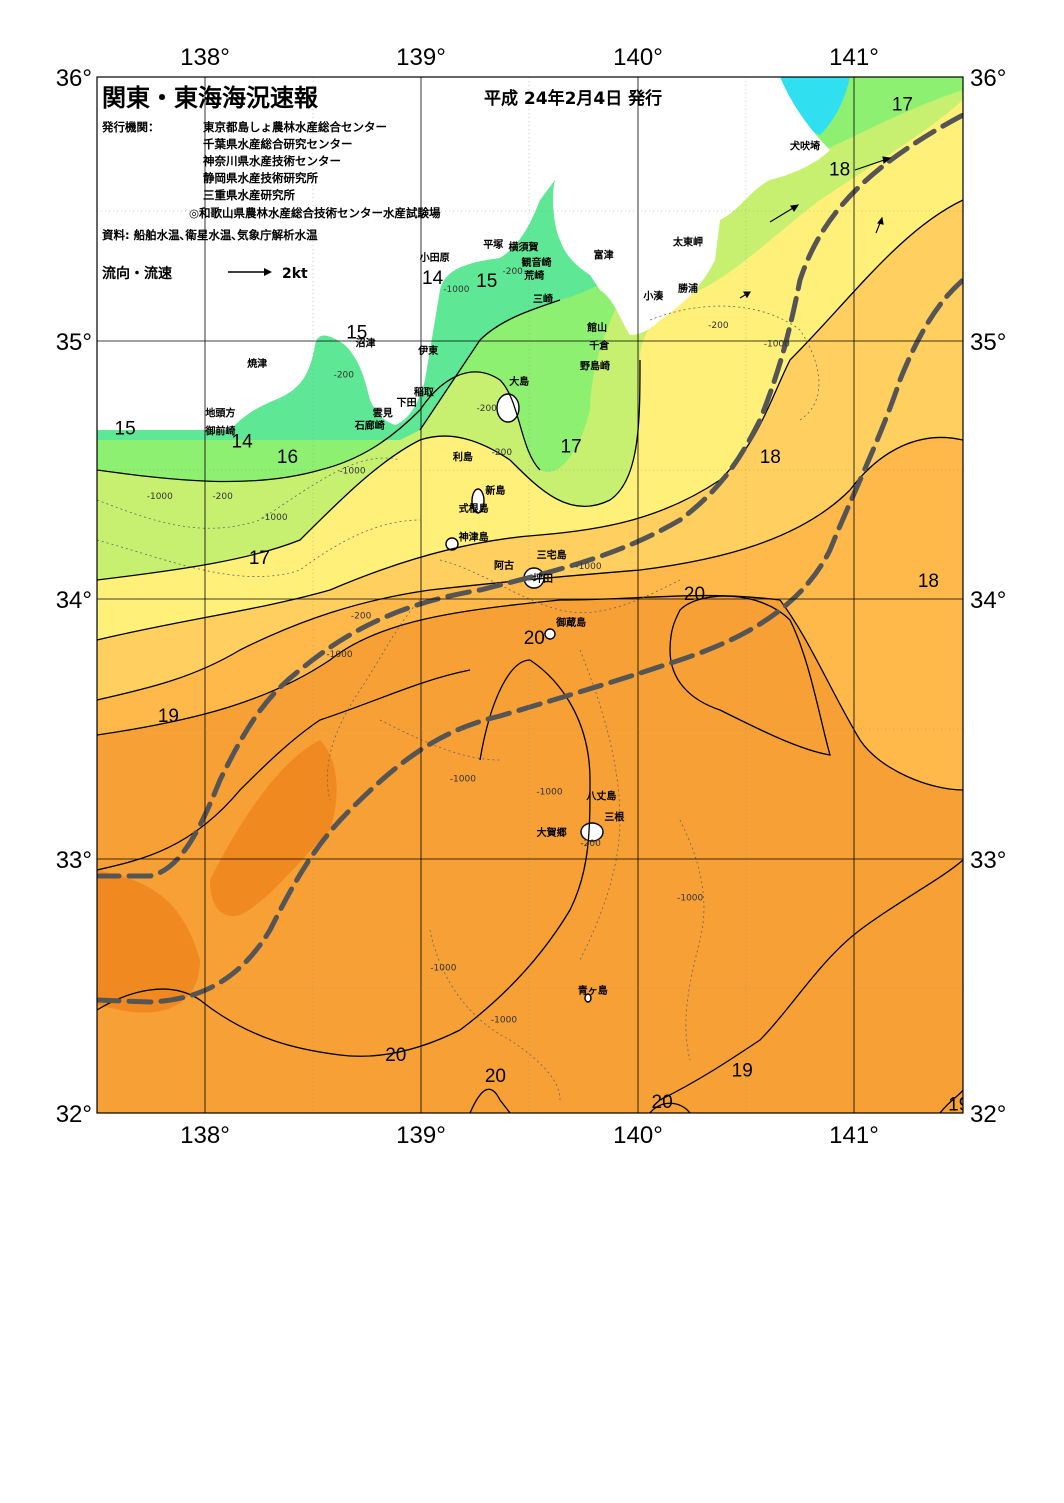 The height and width of the screenshot is (1503, 1064). I want to click on place-label: 式根島, so click(474, 508).